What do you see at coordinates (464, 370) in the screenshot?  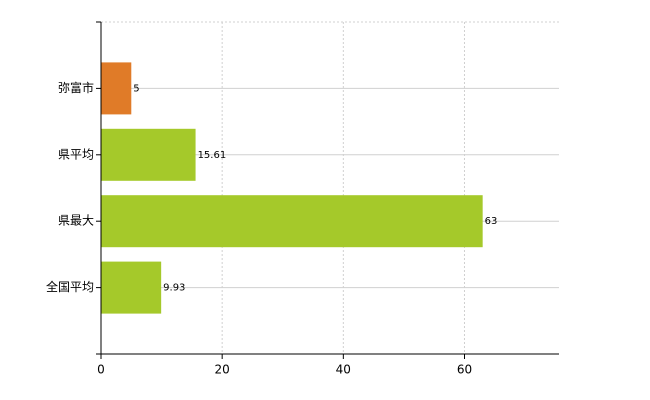 I see `x-tick-label: 60` at bounding box center [464, 370].